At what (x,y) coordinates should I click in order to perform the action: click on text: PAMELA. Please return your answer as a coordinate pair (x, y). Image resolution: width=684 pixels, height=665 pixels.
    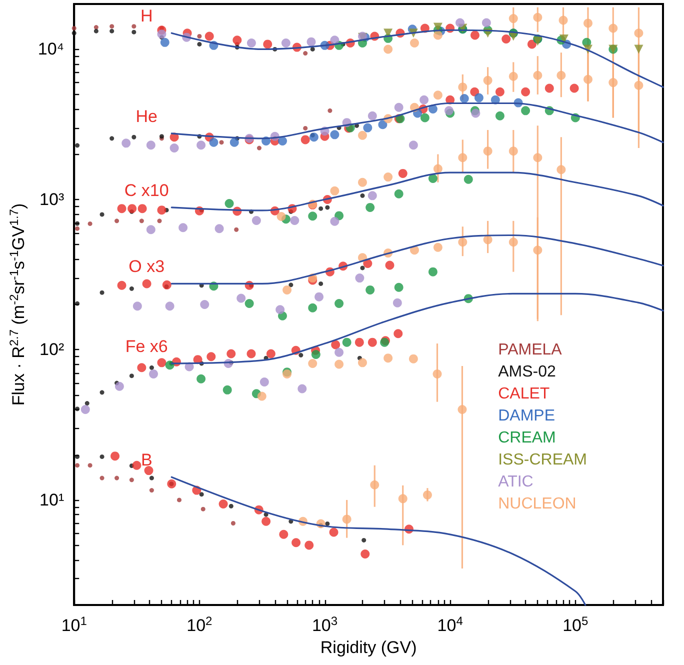
    Looking at the image, I should click on (530, 350).